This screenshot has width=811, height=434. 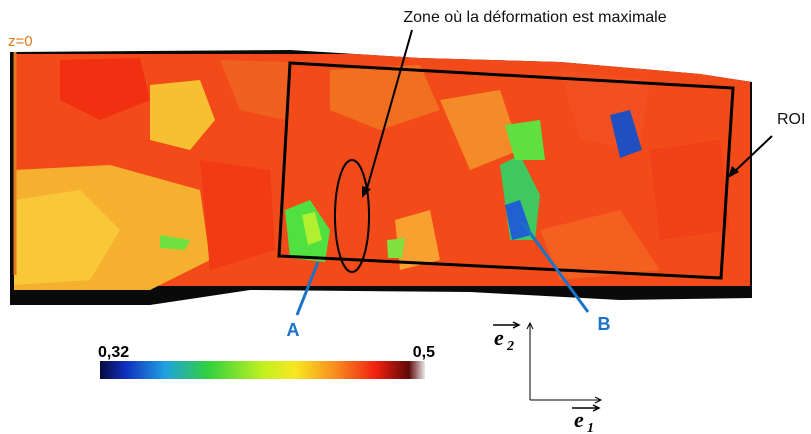 What do you see at coordinates (352, 216) in the screenshot?
I see `max-zone` at bounding box center [352, 216].